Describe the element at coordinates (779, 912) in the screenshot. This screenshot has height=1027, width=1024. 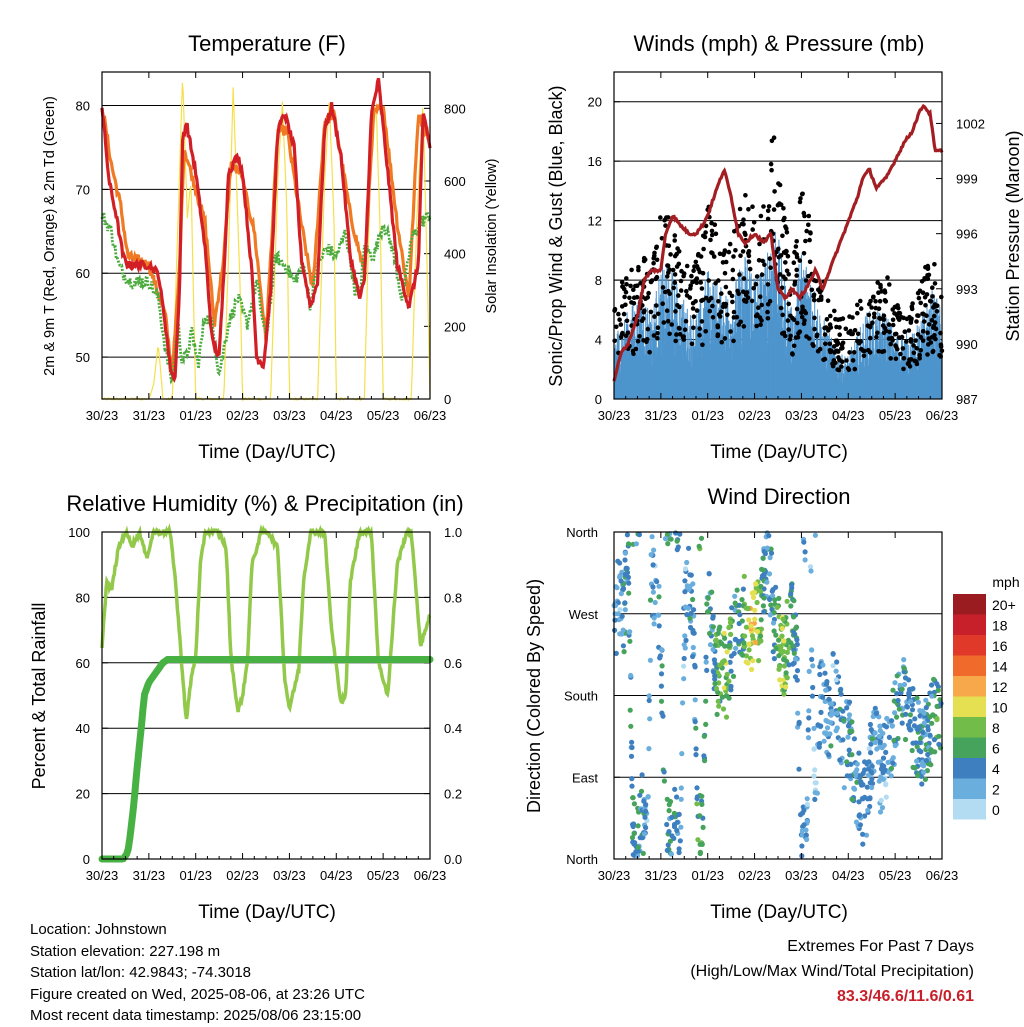
I see `direction-xlabel: Time (Day/UTC)` at that location.